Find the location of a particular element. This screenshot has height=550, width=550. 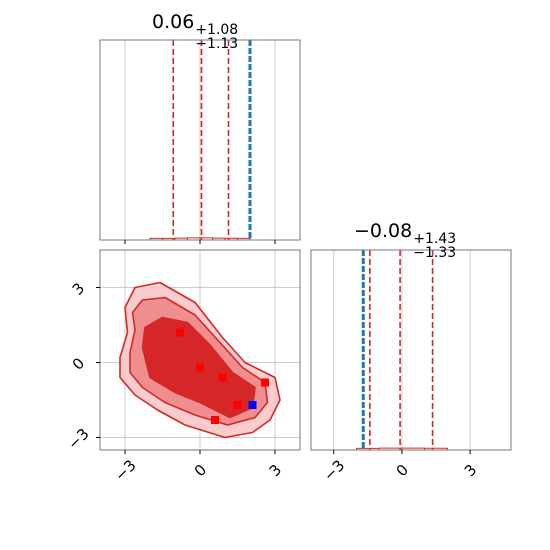

right-panel-title-upper: +1.43 is located at coordinates (435, 239).